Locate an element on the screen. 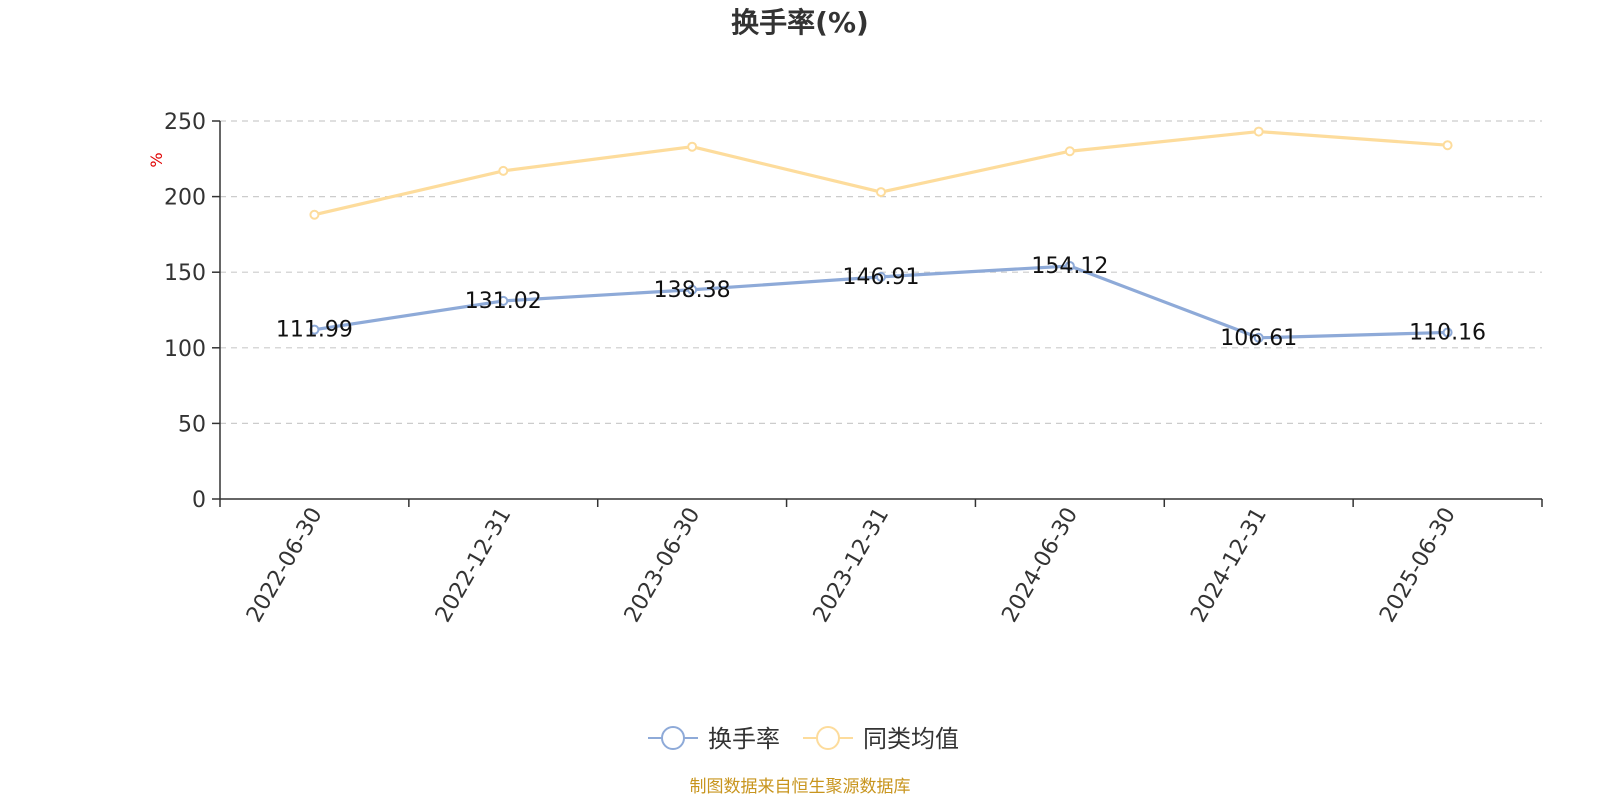  x-tick-label: 2023-06-30 is located at coordinates (663, 565).